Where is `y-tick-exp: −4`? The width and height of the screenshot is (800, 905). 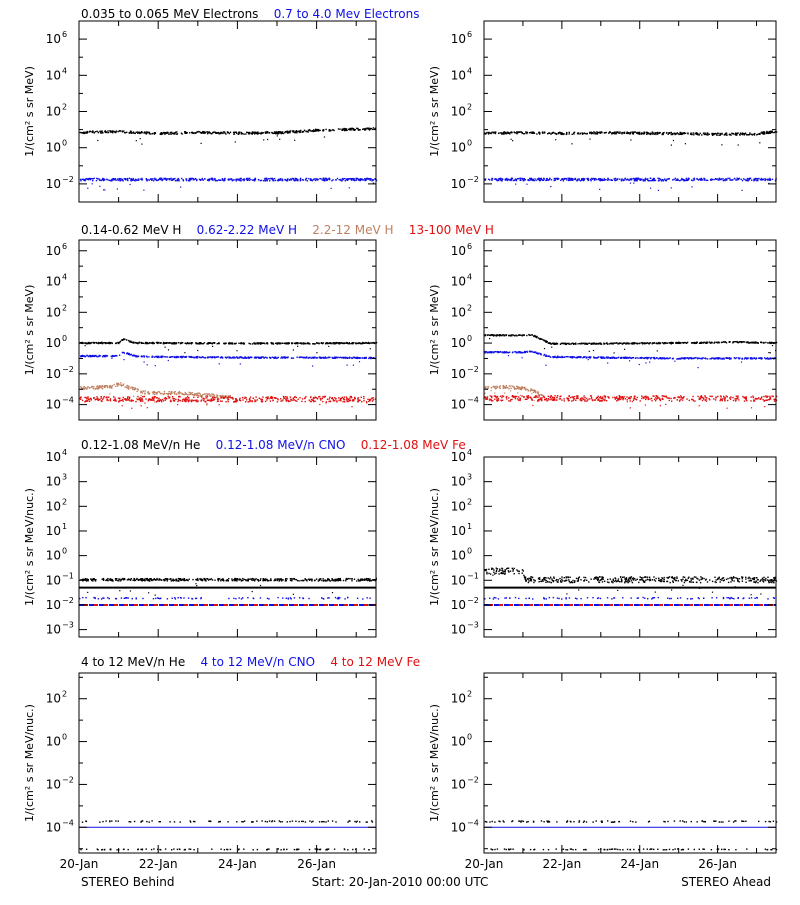 y-tick-exp: −4 is located at coordinates (68, 400).